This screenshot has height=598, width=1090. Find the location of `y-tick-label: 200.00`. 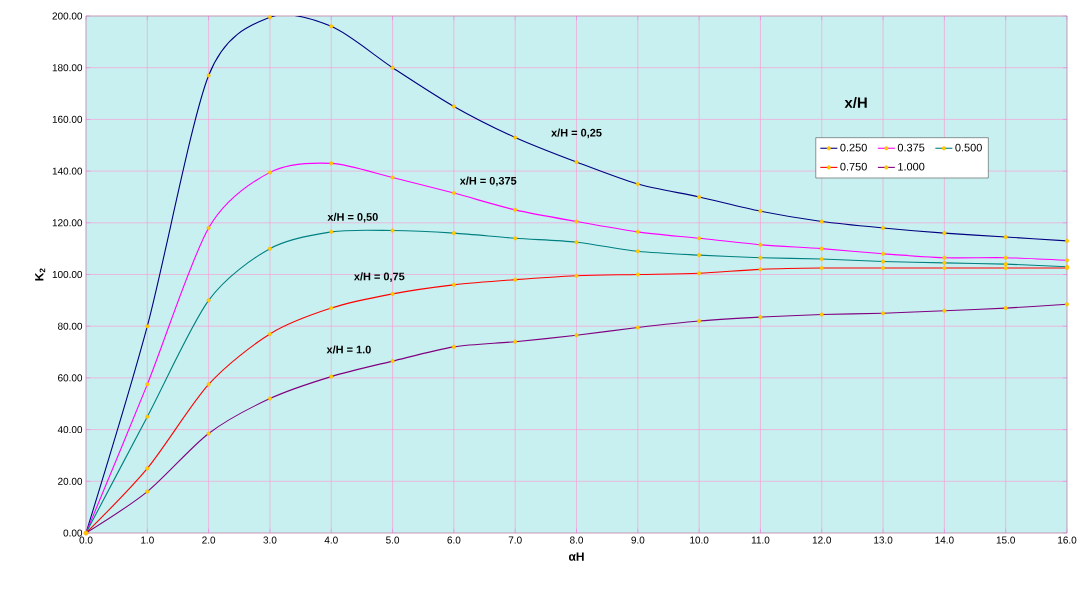

y-tick-label: 200.00 is located at coordinates (67, 16).